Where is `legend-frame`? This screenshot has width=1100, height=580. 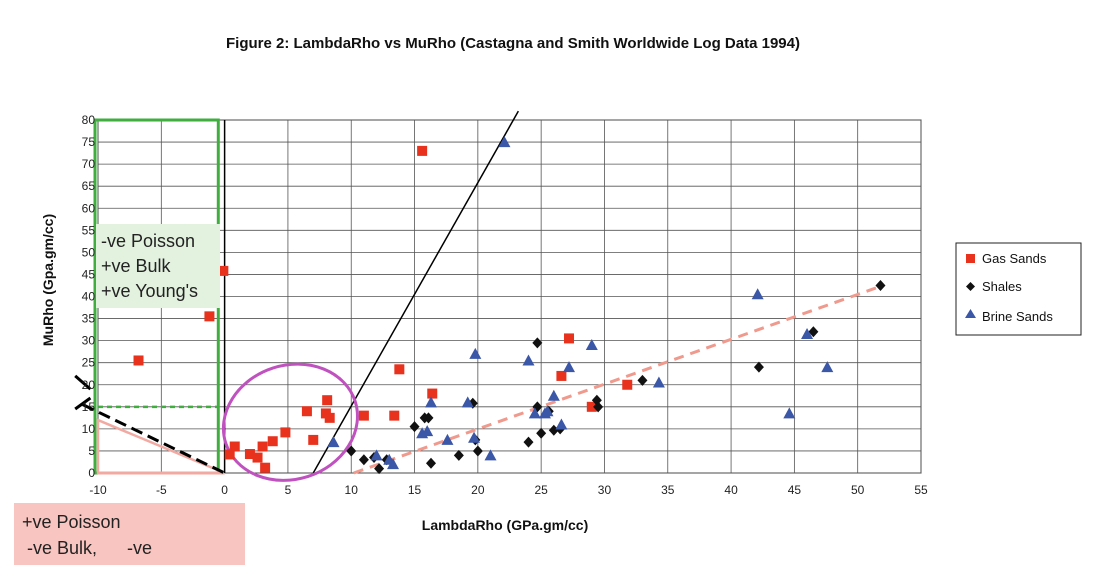 legend-frame is located at coordinates (1018, 289).